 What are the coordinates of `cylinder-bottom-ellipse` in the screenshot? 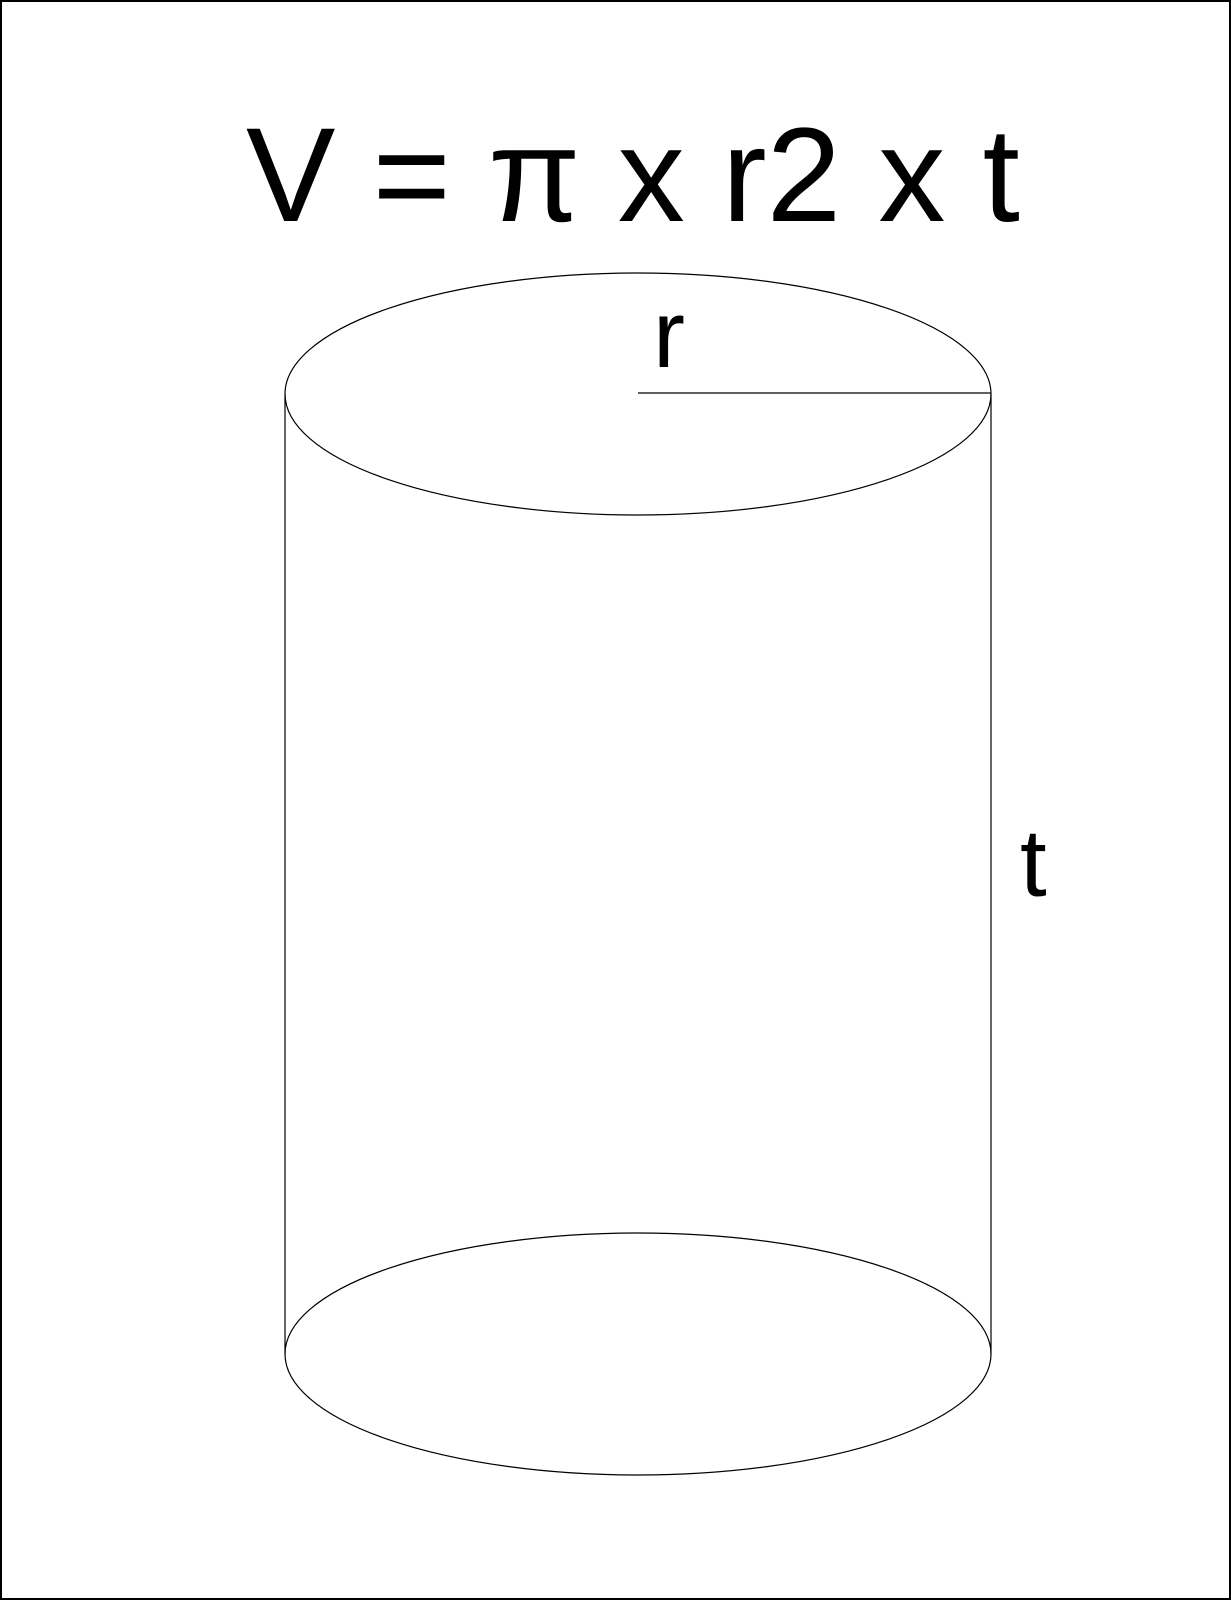 It's located at (638, 1354).